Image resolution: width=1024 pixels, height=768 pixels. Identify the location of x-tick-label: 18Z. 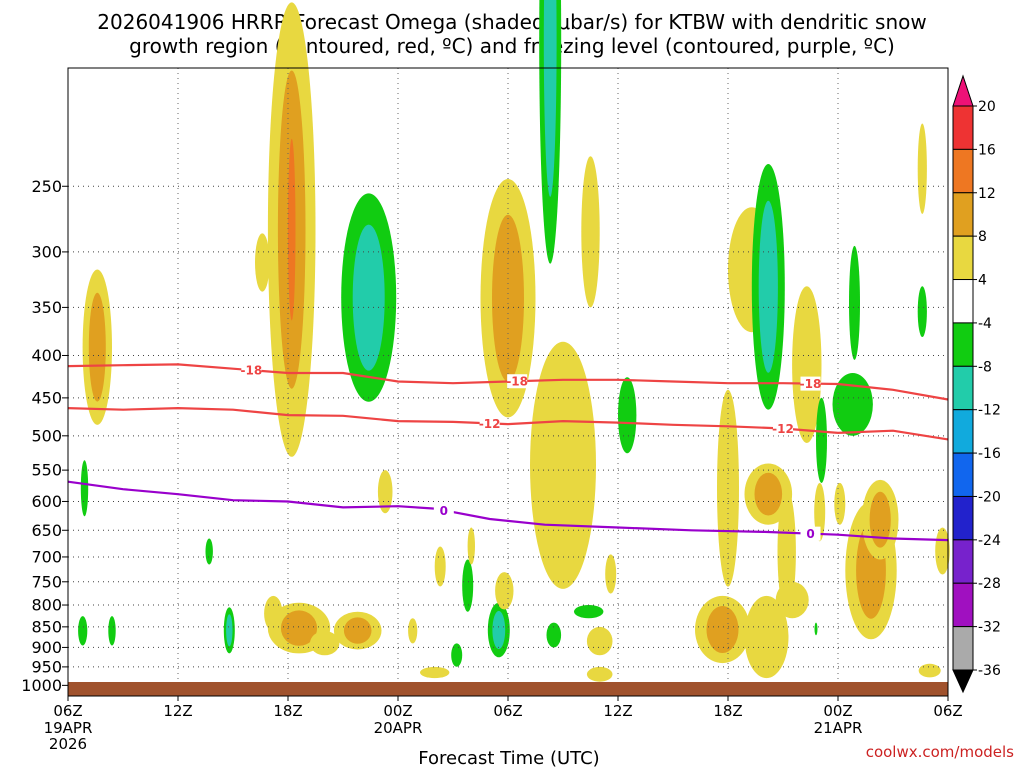
(287, 711).